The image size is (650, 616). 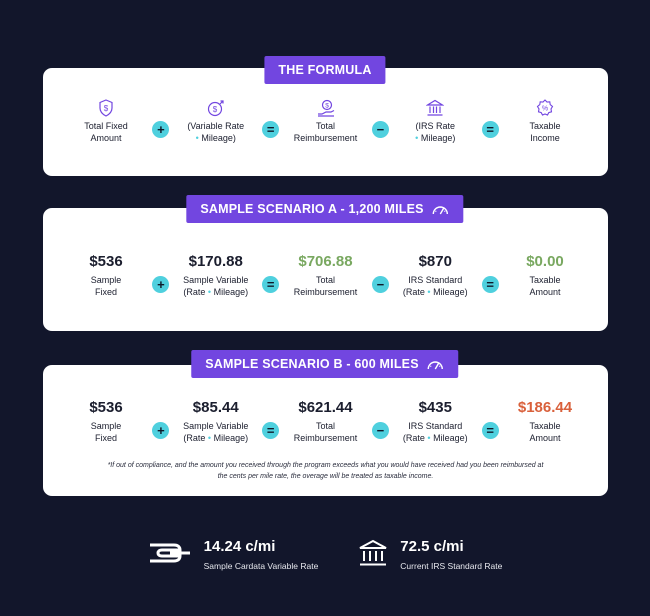 I want to click on formula-label: (Variable Rate • Mileage), so click(x=216, y=132).